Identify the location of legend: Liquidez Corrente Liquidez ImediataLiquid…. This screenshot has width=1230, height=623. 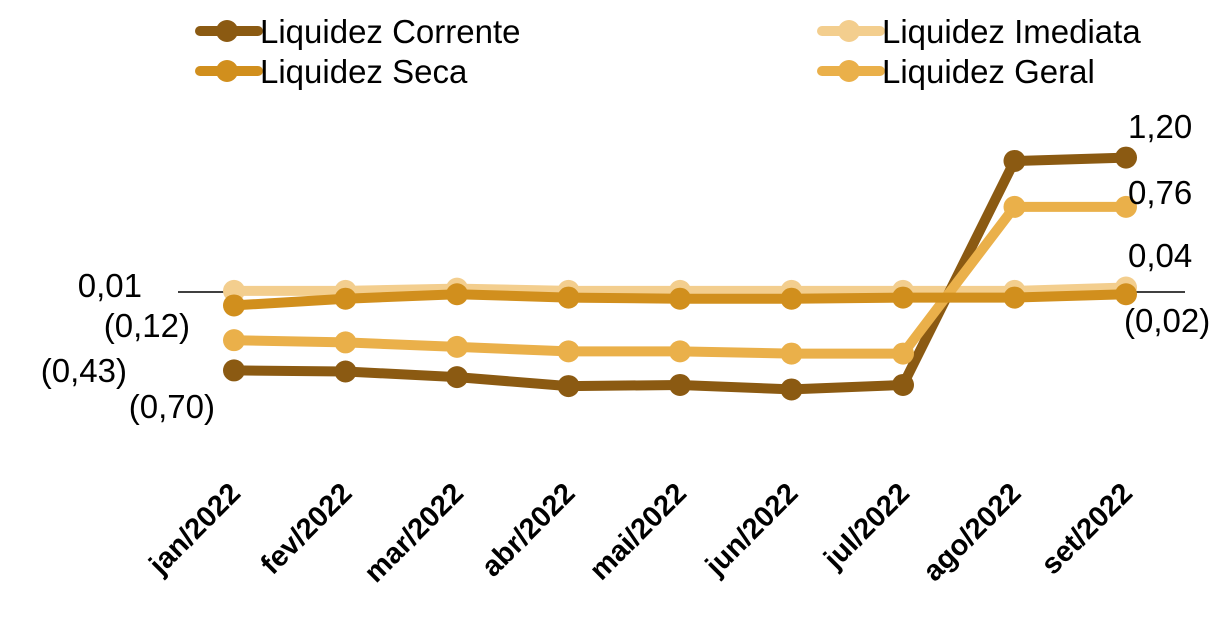
(668, 51).